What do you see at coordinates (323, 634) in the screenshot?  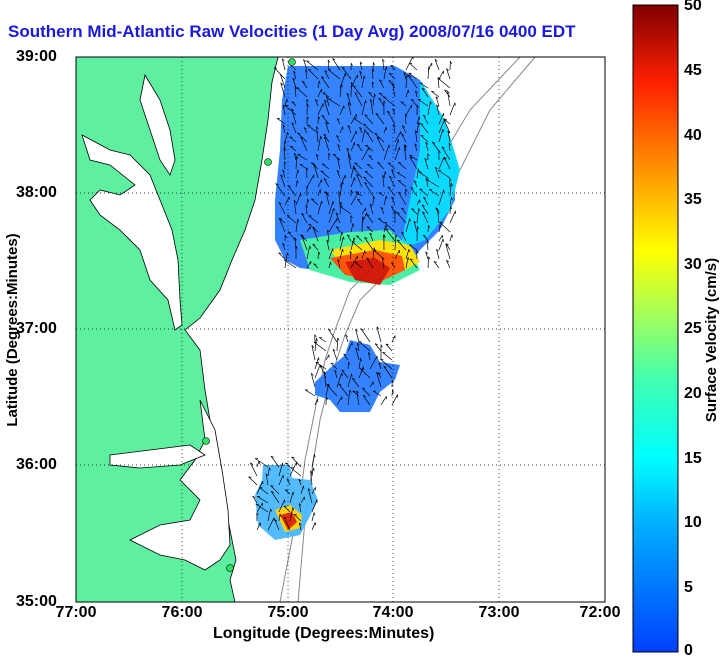 I see `x-axis-label: Longitude (Degrees:Minutes)` at bounding box center [323, 634].